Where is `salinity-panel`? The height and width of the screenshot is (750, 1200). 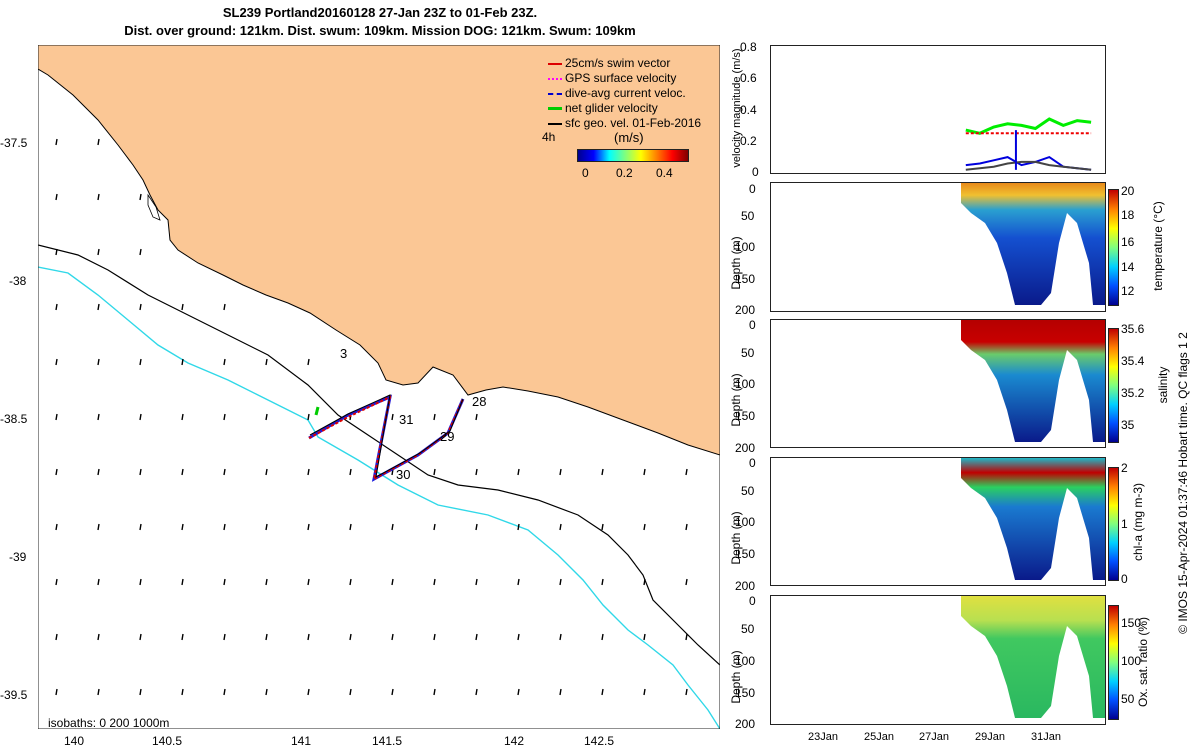 salinity-panel is located at coordinates (938, 383).